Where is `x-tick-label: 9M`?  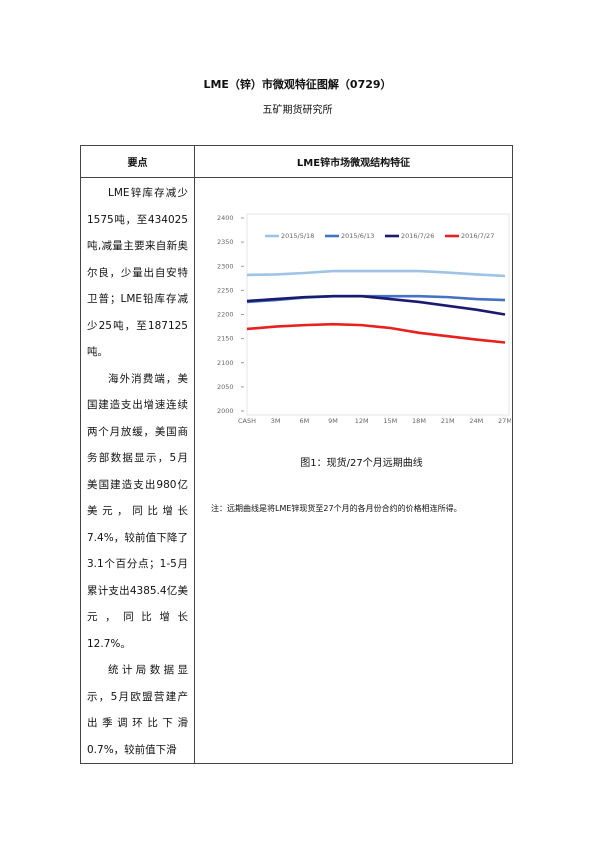 x-tick-label: 9M is located at coordinates (333, 421).